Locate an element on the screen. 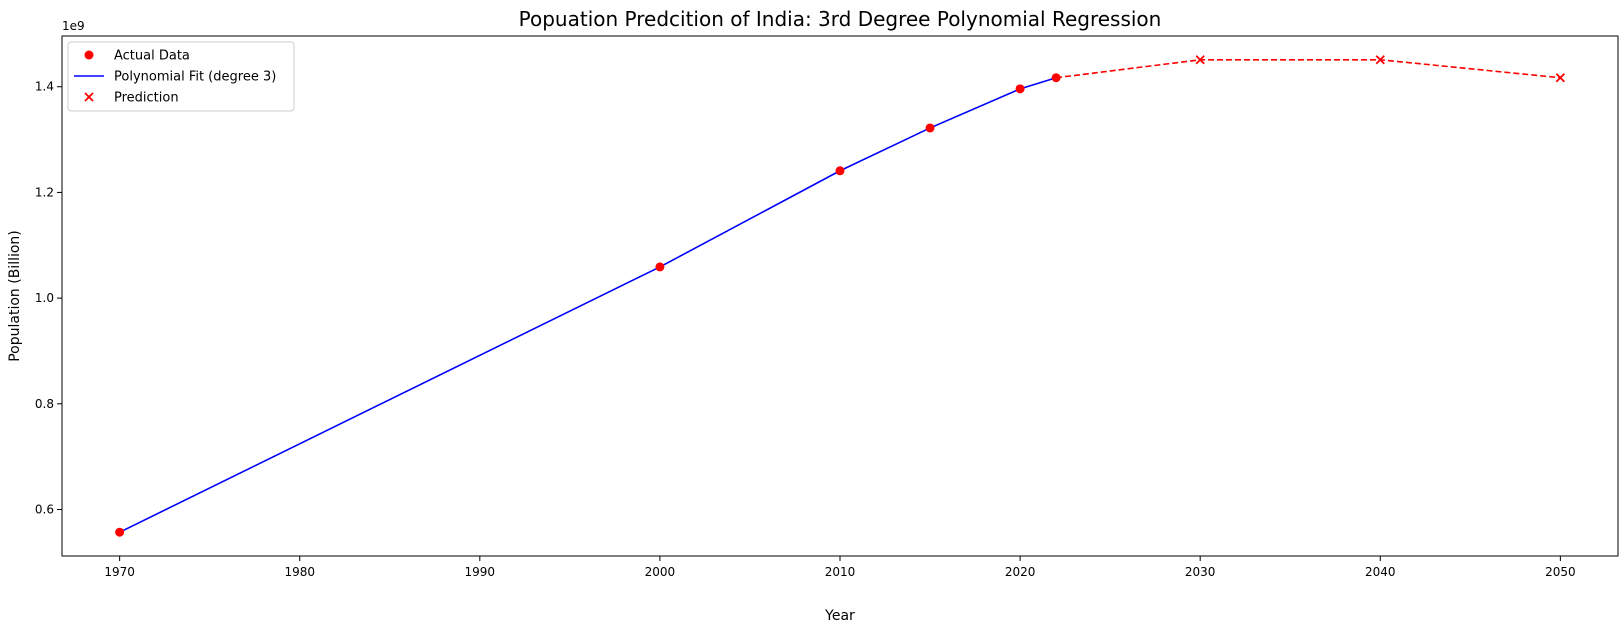  x-tick-label: 2030 is located at coordinates (1200, 572).